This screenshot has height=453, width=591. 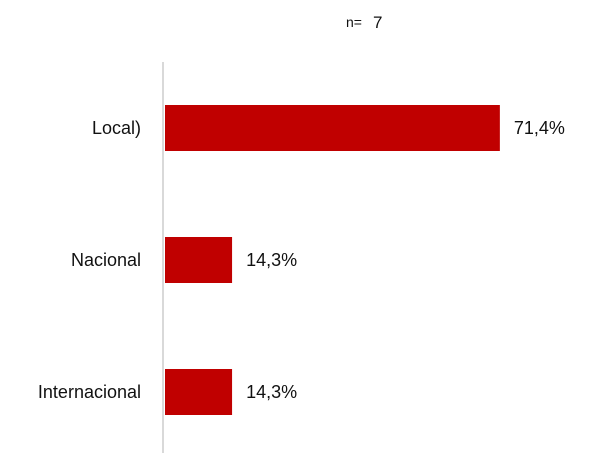 What do you see at coordinates (354, 22) in the screenshot?
I see `sample-size-prefix: n=` at bounding box center [354, 22].